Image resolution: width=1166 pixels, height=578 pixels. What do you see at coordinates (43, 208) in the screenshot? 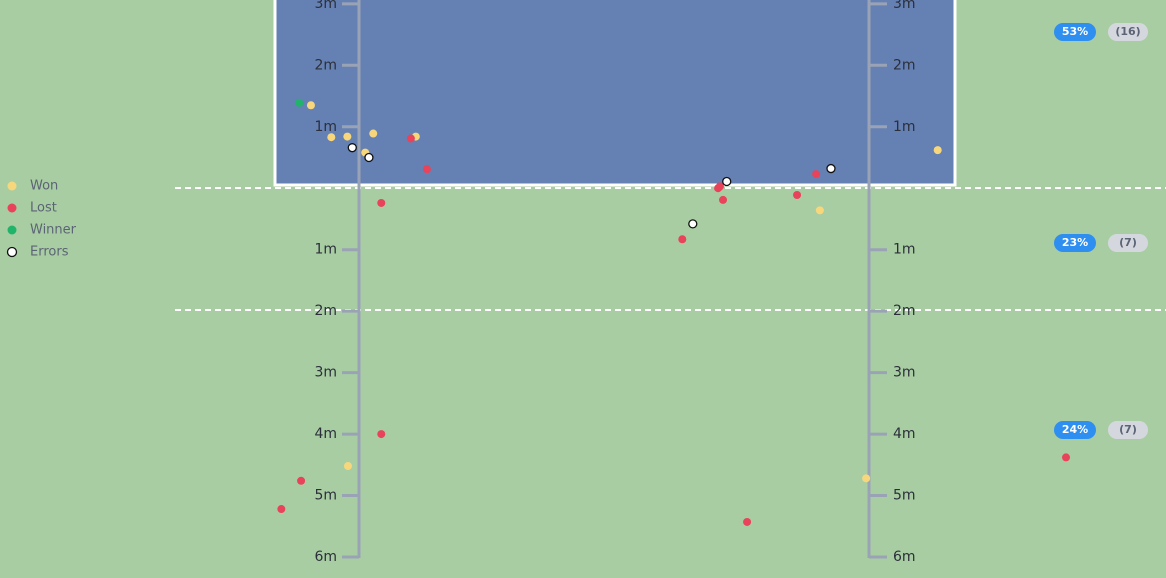
I see `legend-label: Lost` at bounding box center [43, 208].